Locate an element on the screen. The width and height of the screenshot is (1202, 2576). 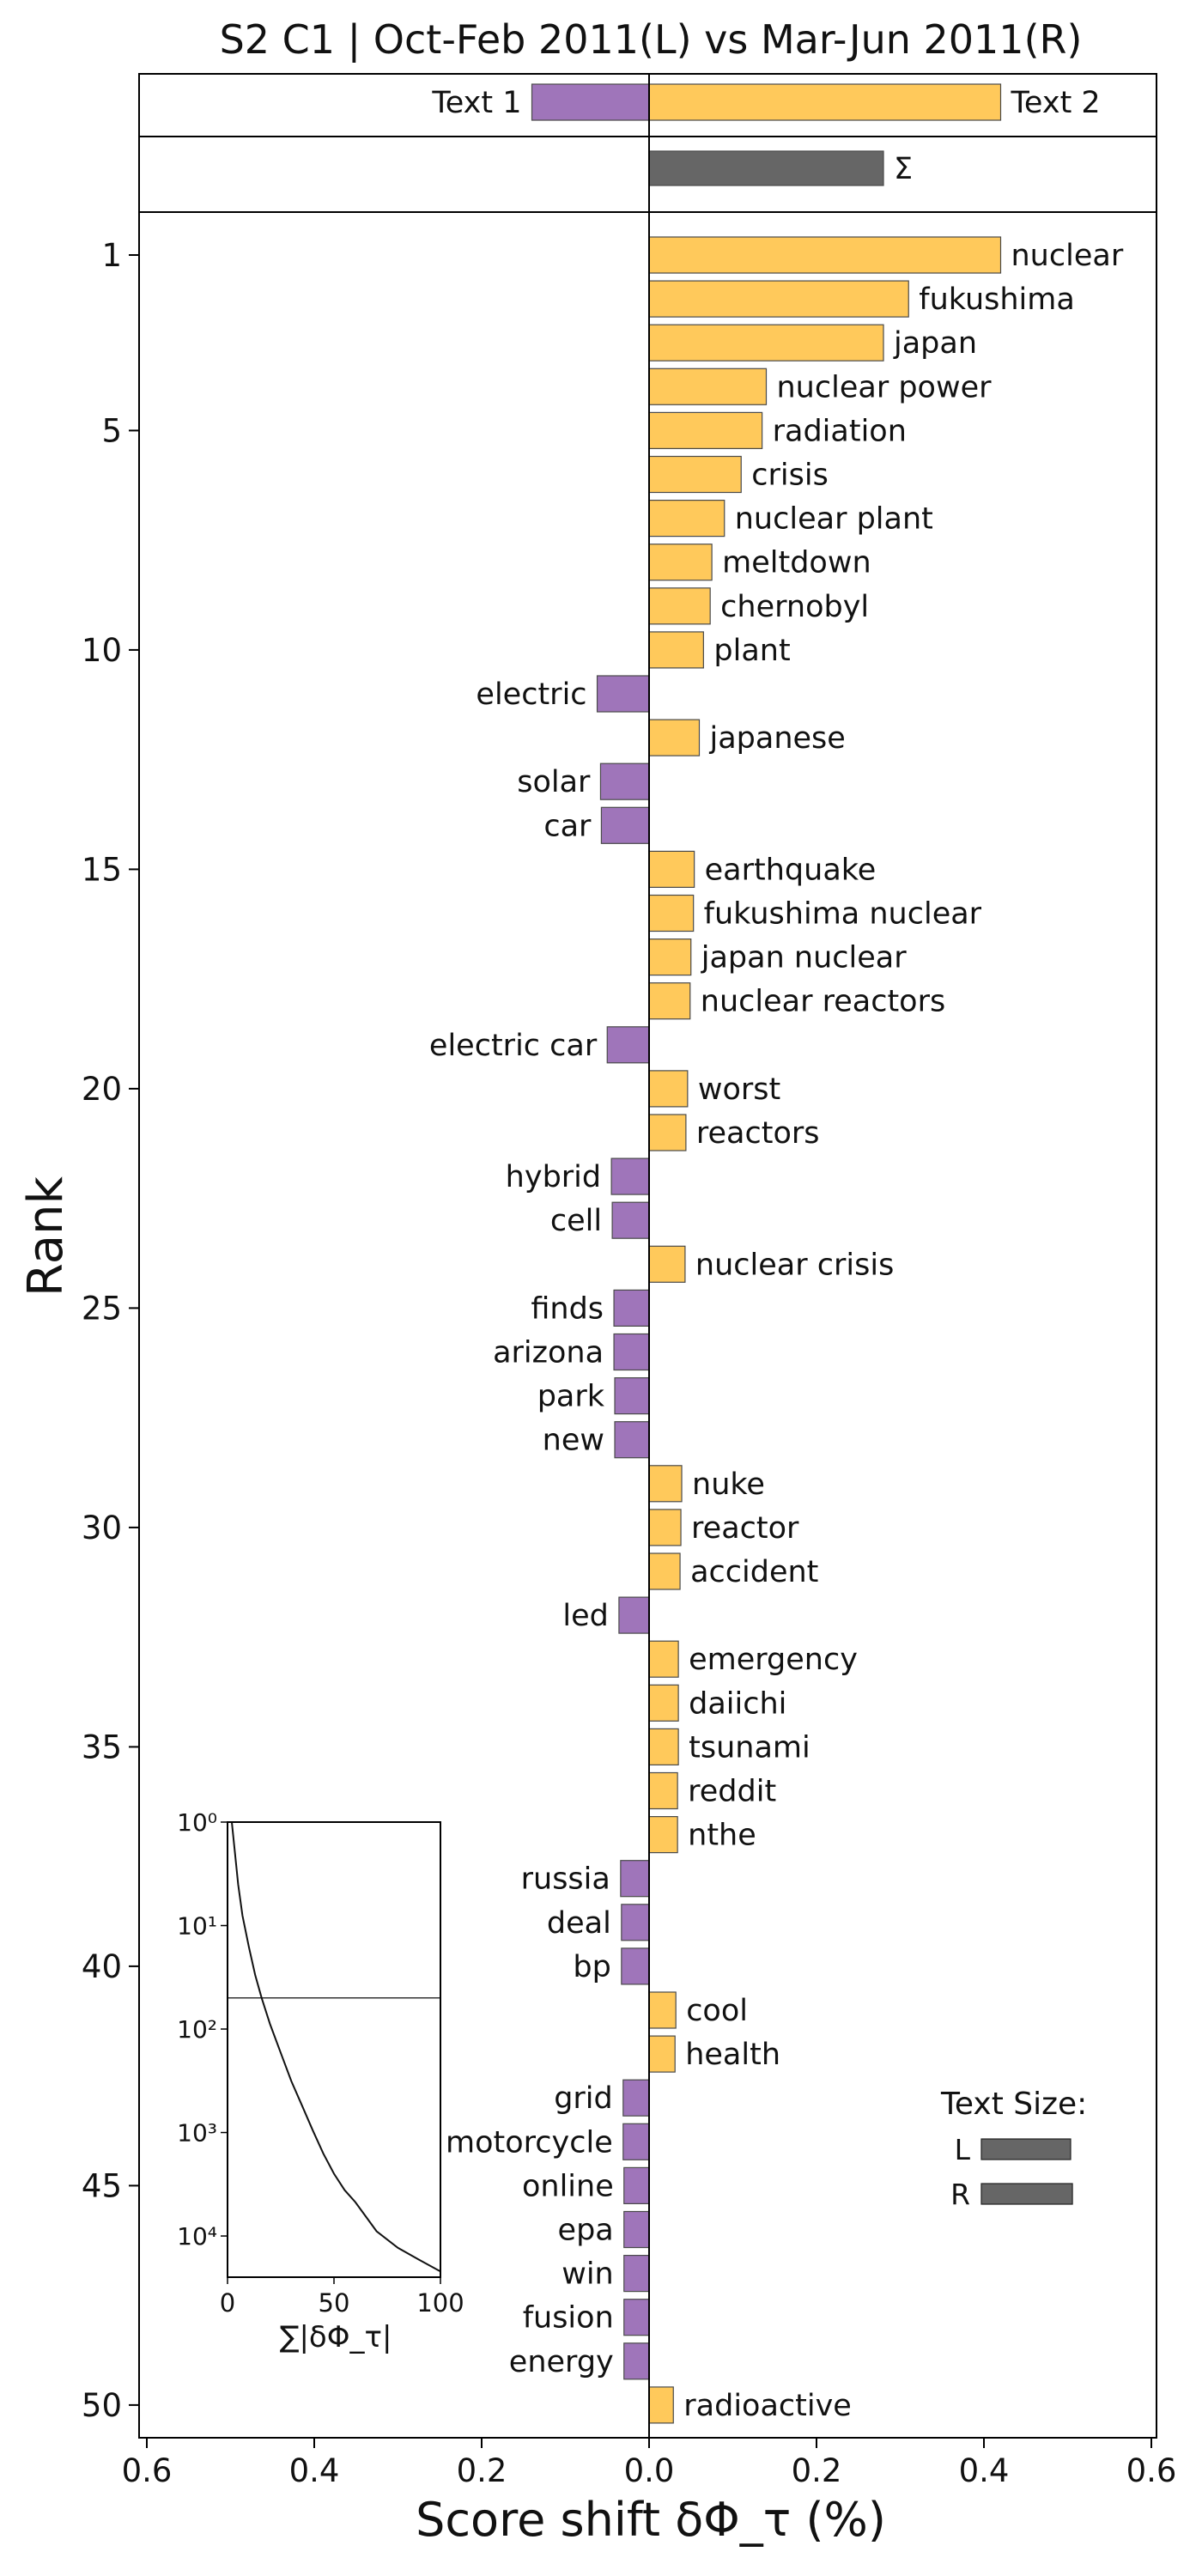
word-label-35: tsunami is located at coordinates (749, 1748).